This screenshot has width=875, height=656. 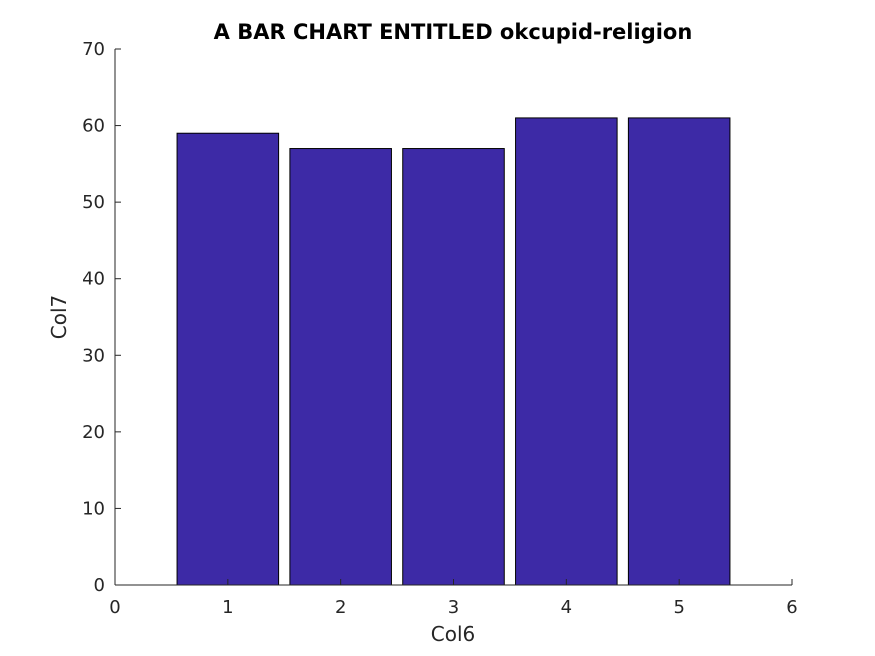 I want to click on y-axis-label: Col7, so click(x=59, y=317).